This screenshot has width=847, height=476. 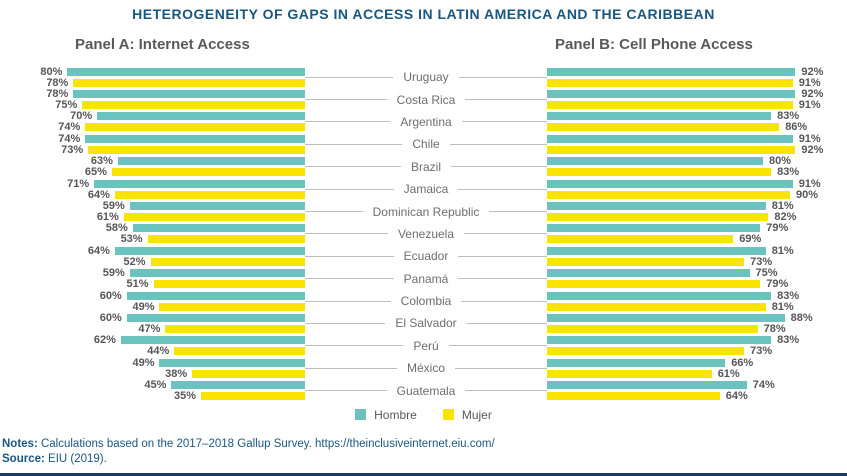 I want to click on bar-value-label: 65%, so click(x=95, y=172).